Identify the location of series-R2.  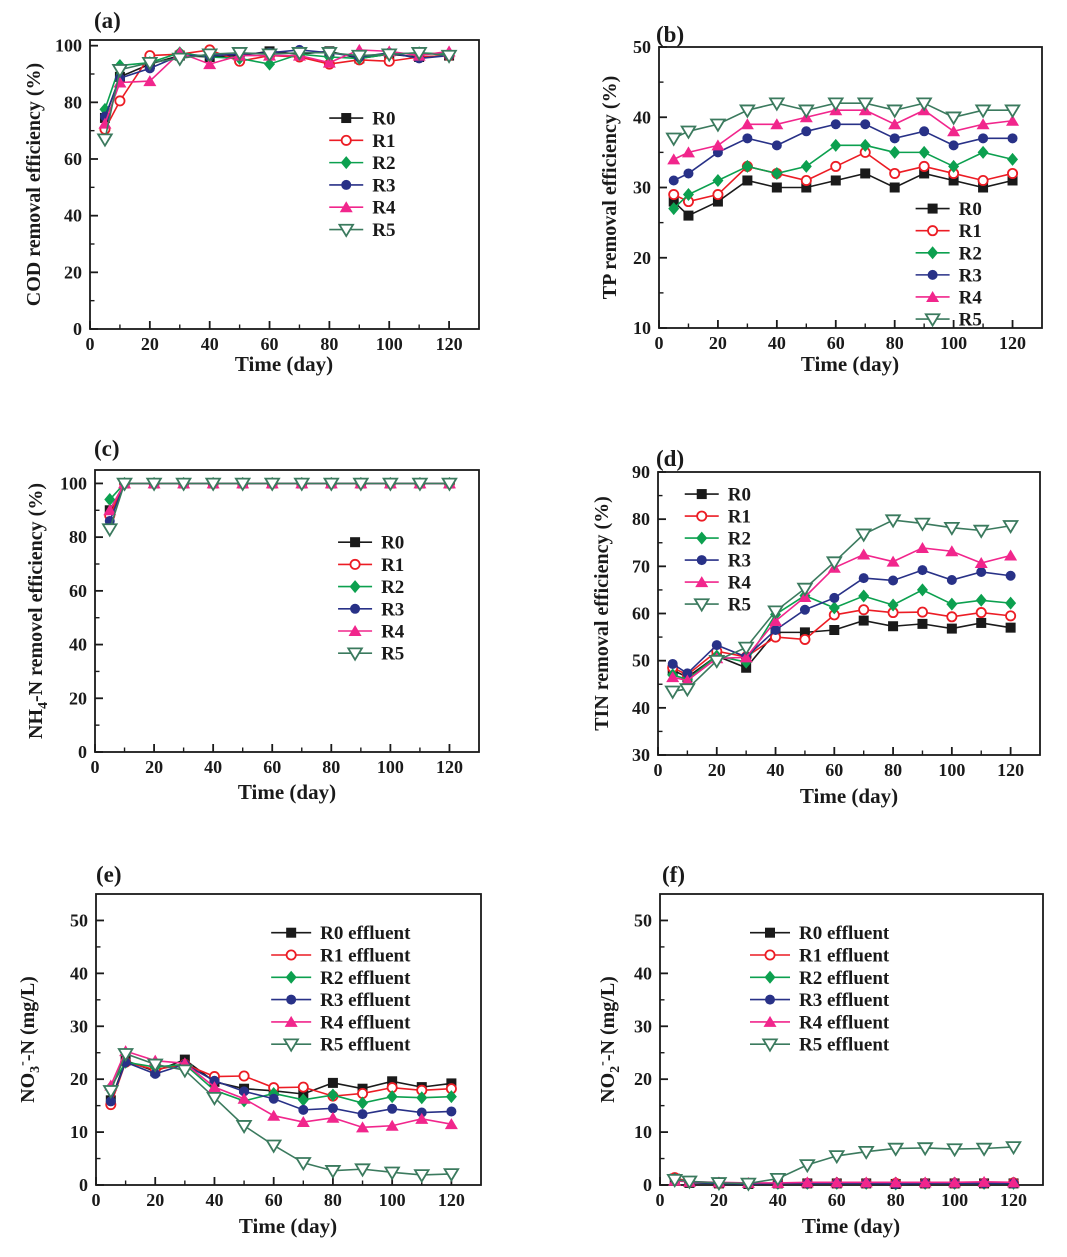
(842, 635).